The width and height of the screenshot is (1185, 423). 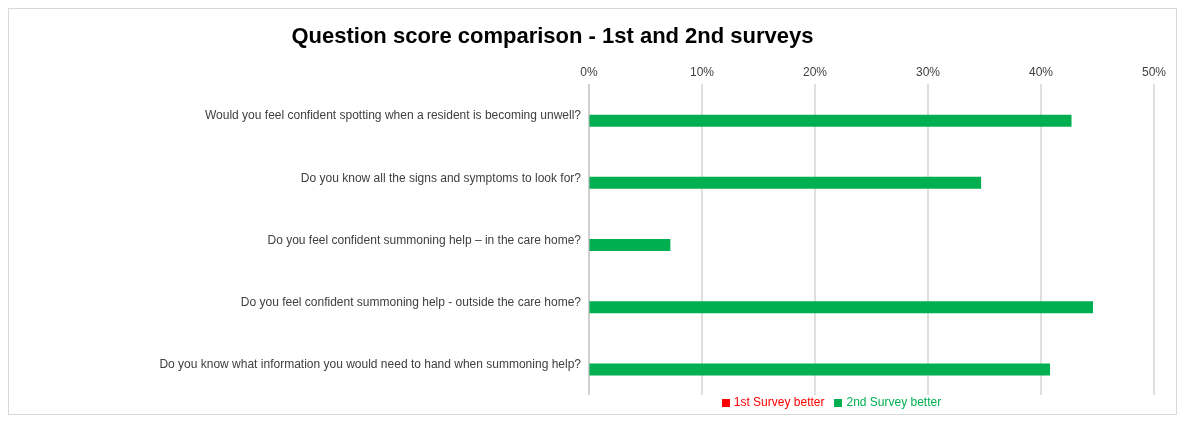 What do you see at coordinates (370, 364) in the screenshot?
I see `y-tick-label: Do you know what information you would need to hand when summoning help?` at bounding box center [370, 364].